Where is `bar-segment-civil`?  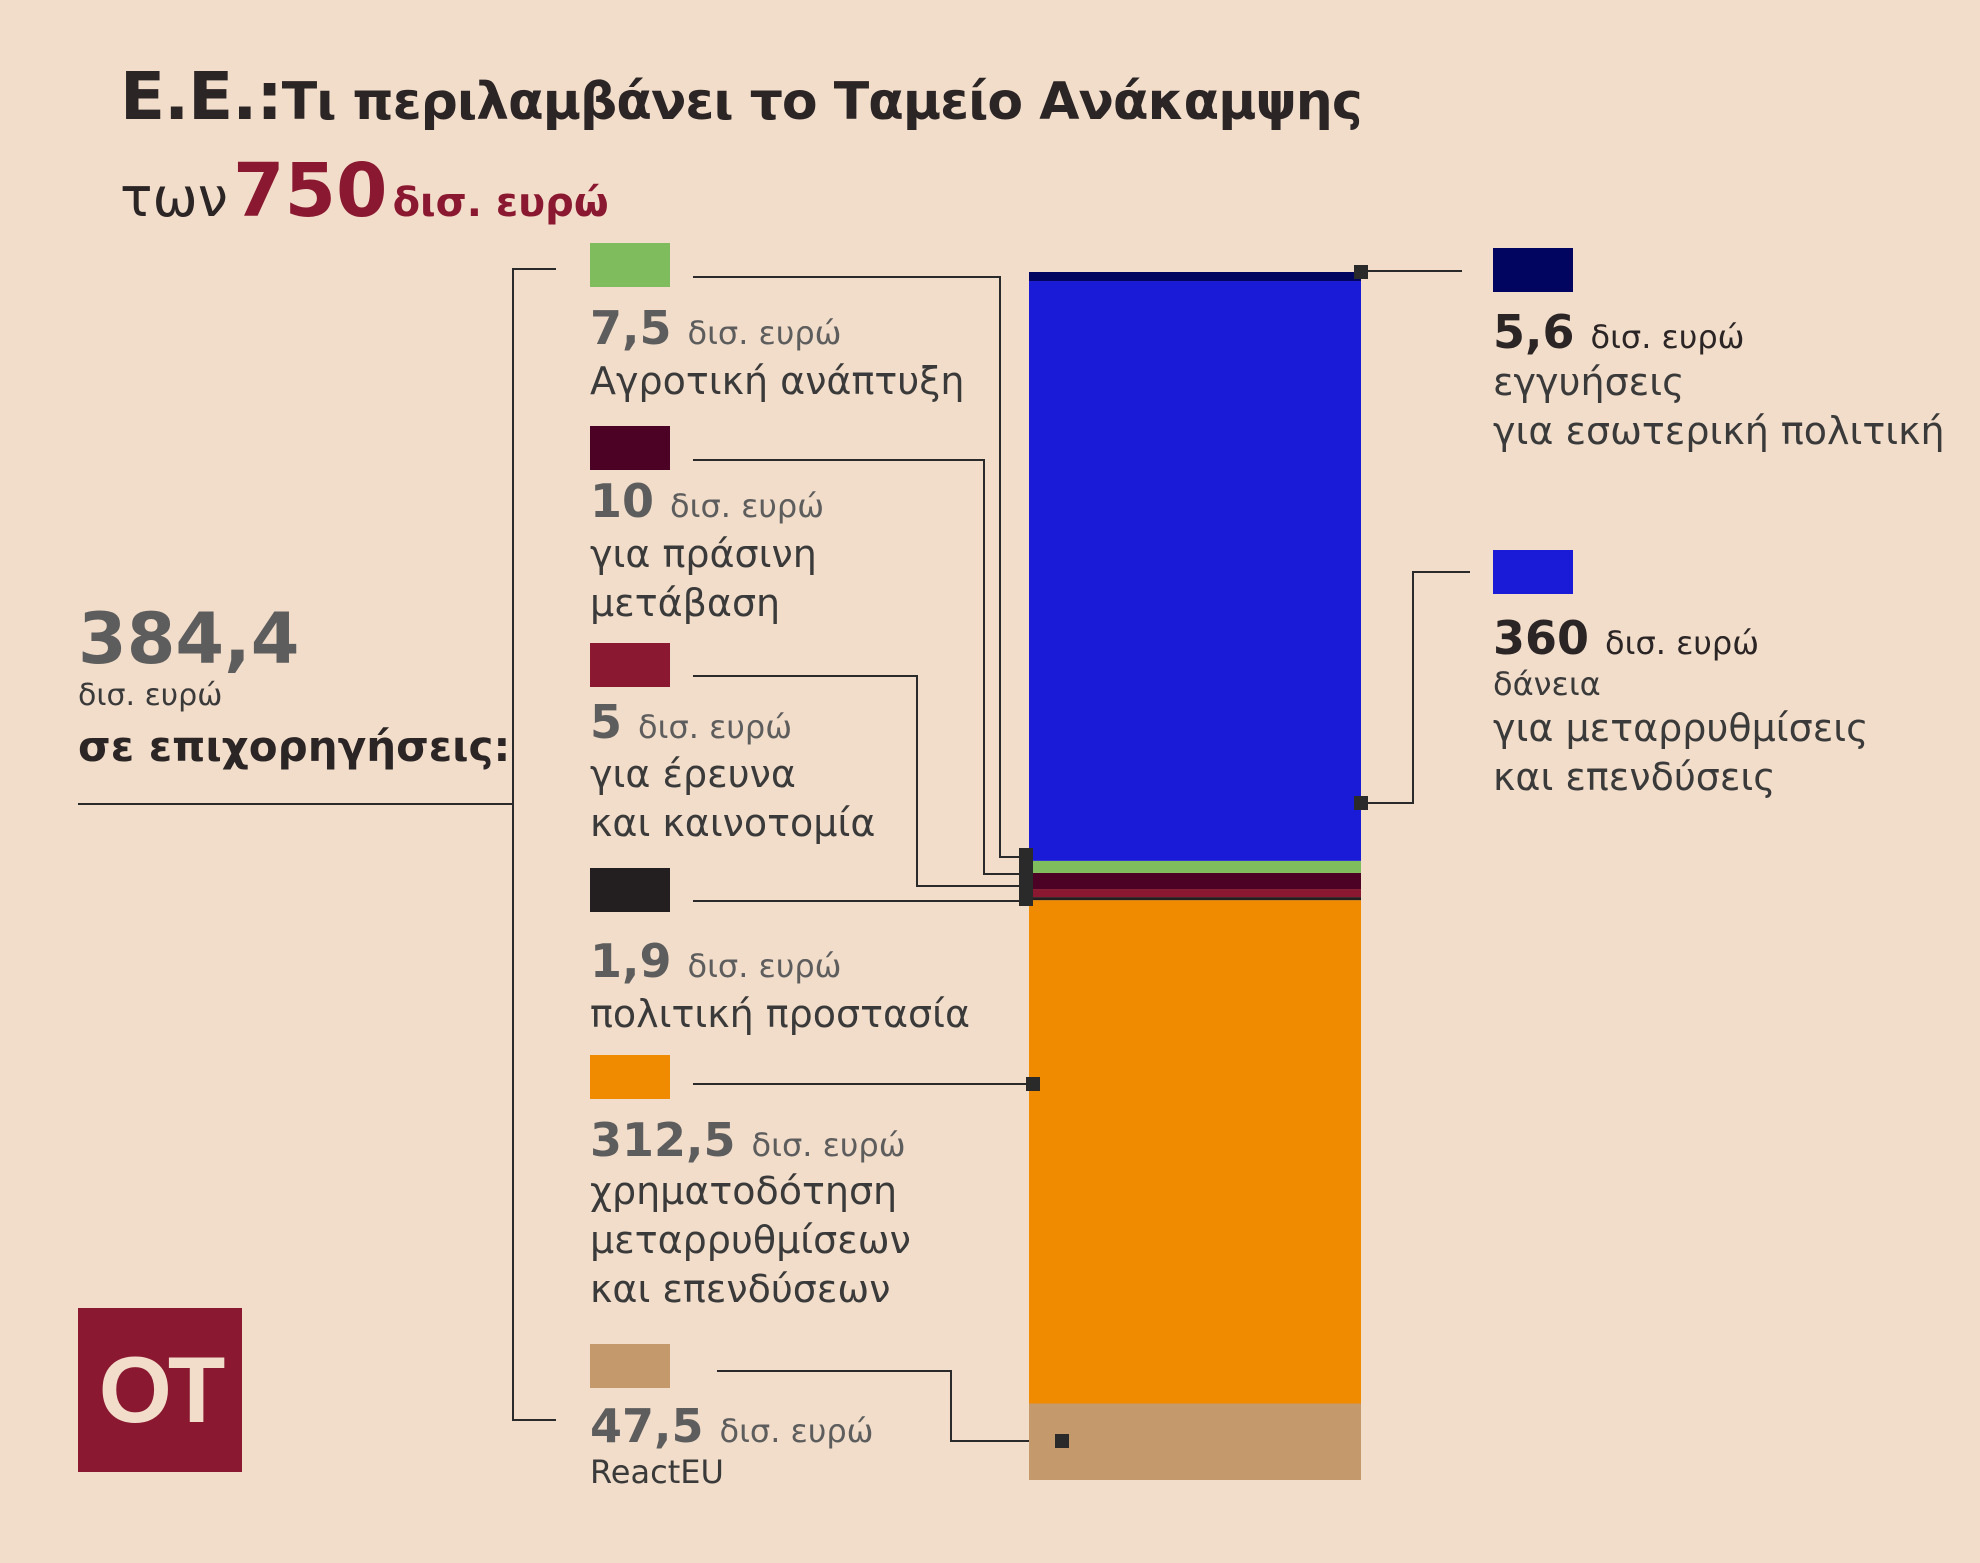
bar-segment-civil is located at coordinates (1195, 899).